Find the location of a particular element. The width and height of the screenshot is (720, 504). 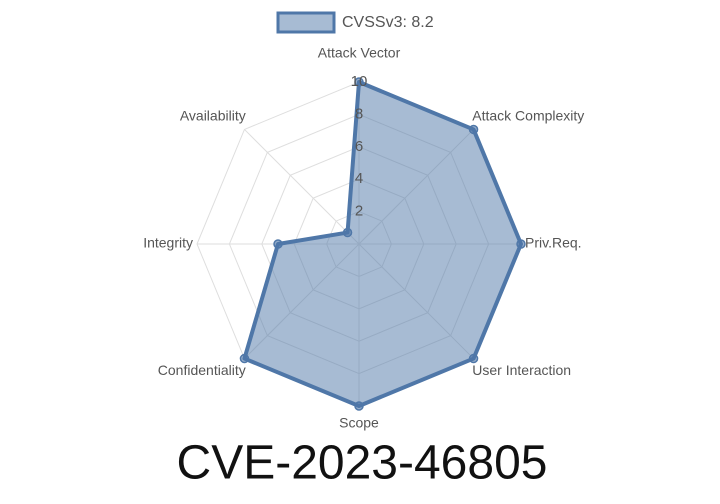

chart-title: CVE-2023-46805 is located at coordinates (362, 463).